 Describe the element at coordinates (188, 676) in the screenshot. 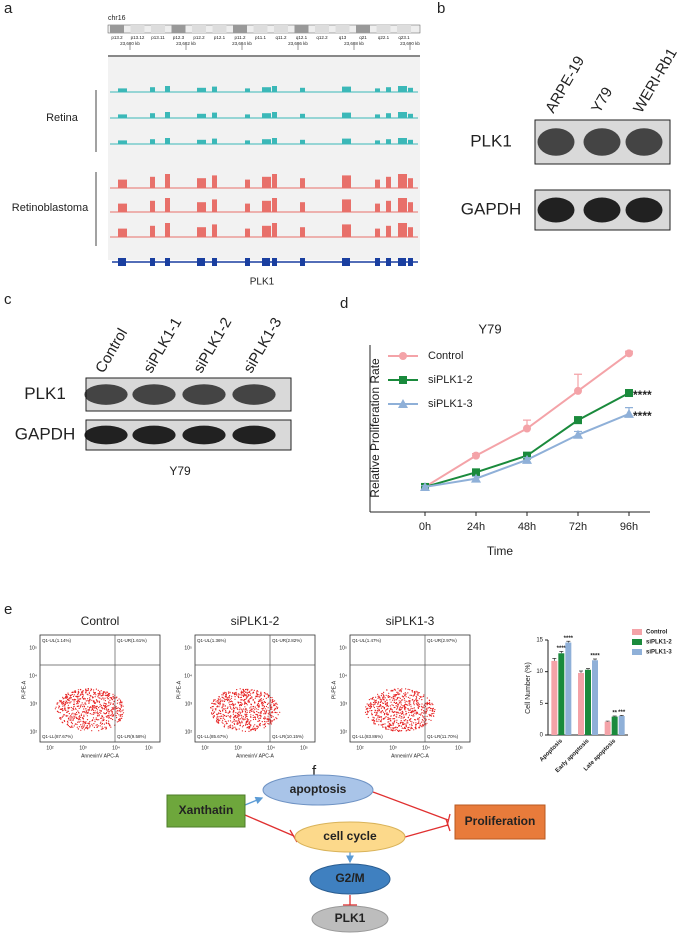

I see `y-tick-label: 10⁴` at that location.